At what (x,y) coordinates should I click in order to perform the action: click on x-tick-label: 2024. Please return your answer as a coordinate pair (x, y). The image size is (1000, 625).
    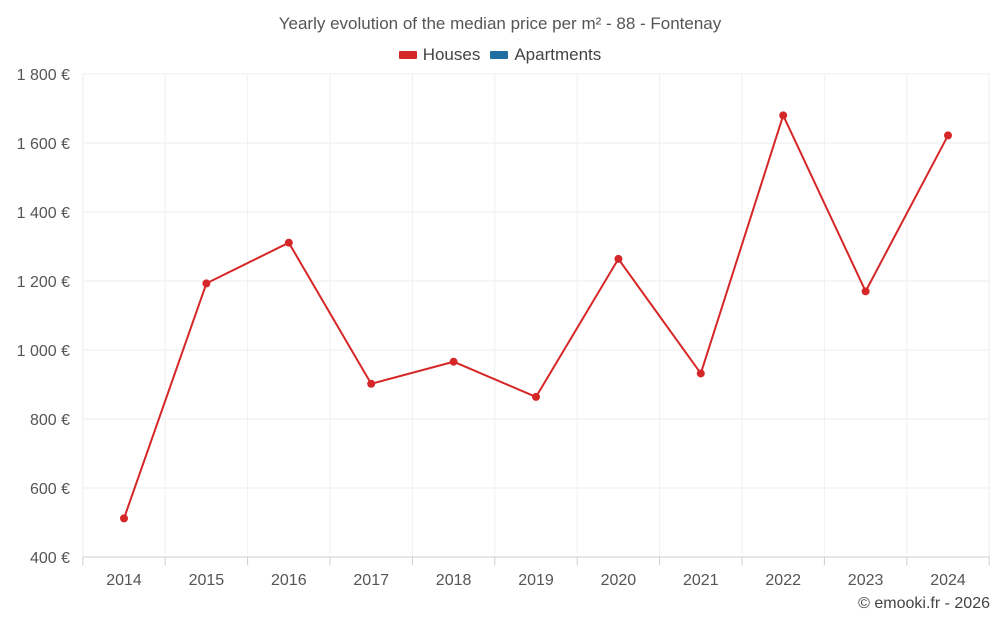
    Looking at the image, I should click on (948, 580).